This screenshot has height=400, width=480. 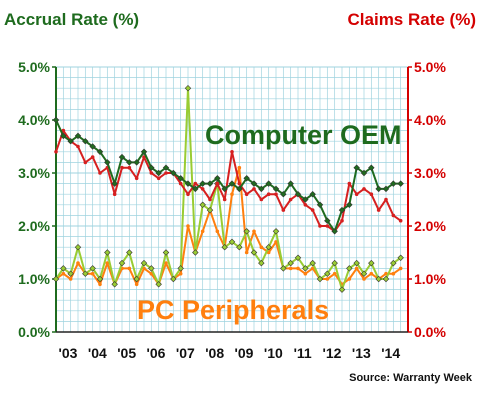 What do you see at coordinates (430, 173) in the screenshot?
I see `y-tick-label-right: 3.0%` at bounding box center [430, 173].